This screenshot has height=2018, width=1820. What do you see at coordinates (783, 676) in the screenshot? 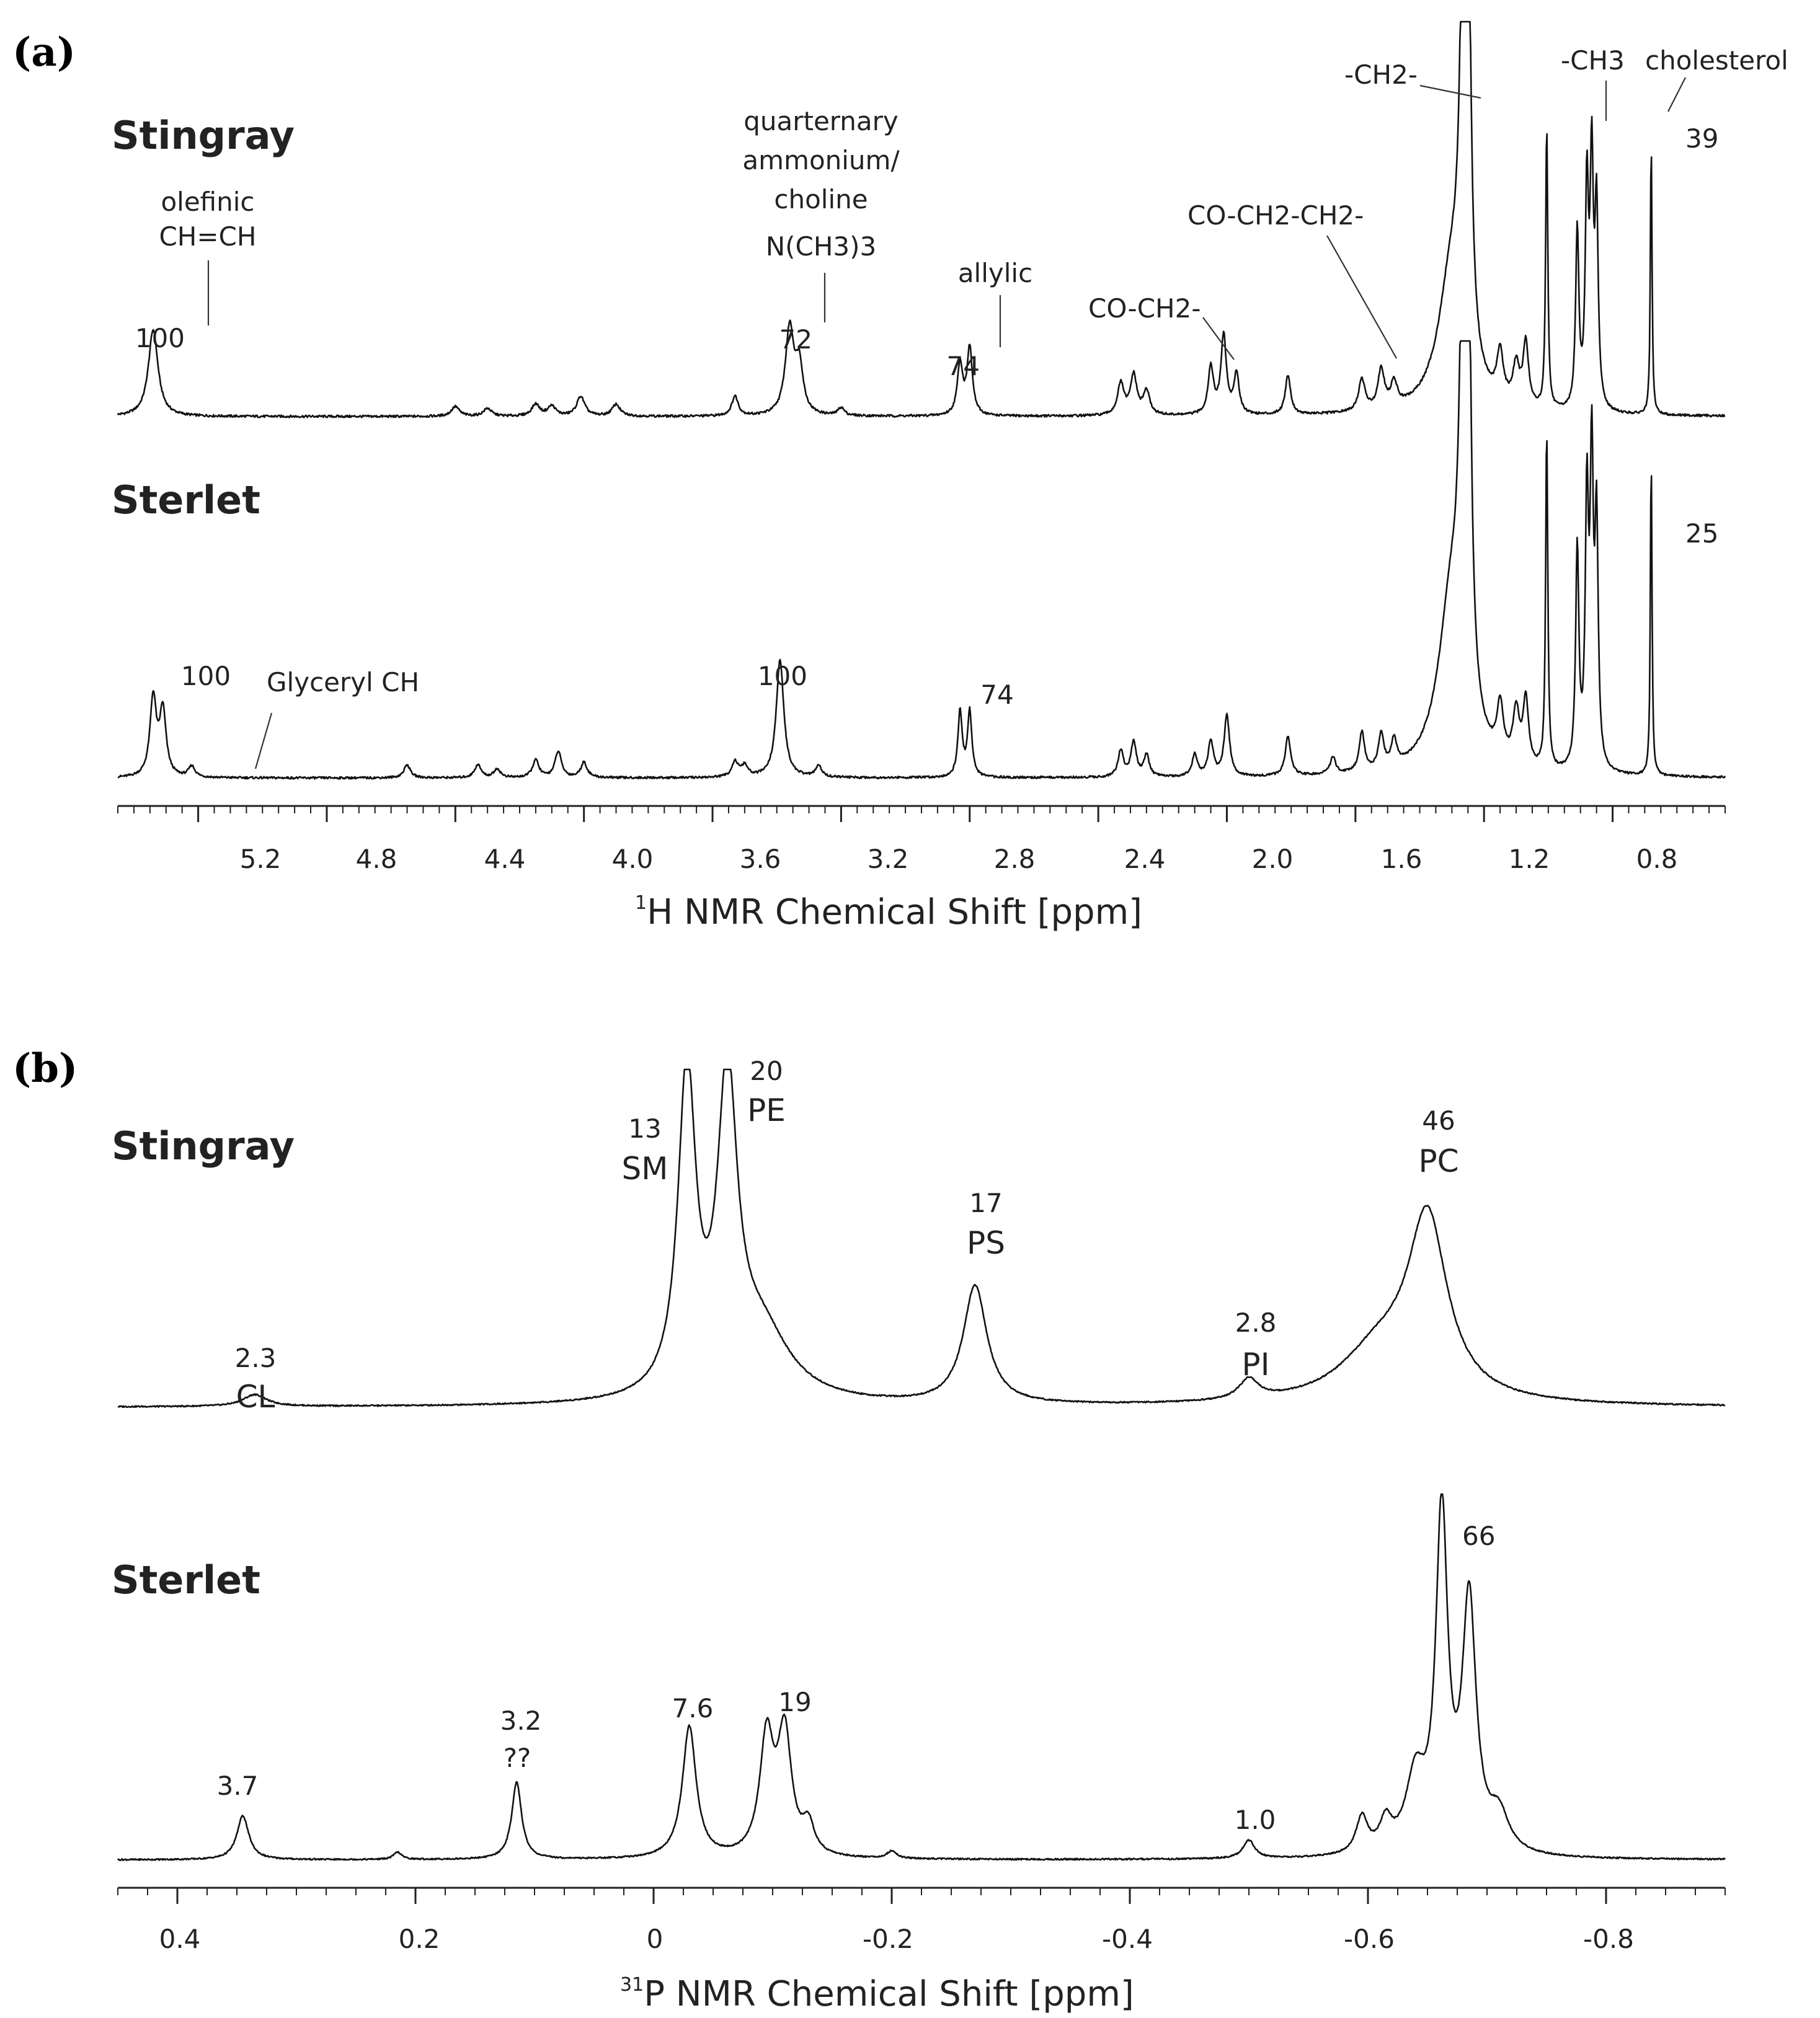
I see `a-sterlet-choline-value: 100` at bounding box center [783, 676].